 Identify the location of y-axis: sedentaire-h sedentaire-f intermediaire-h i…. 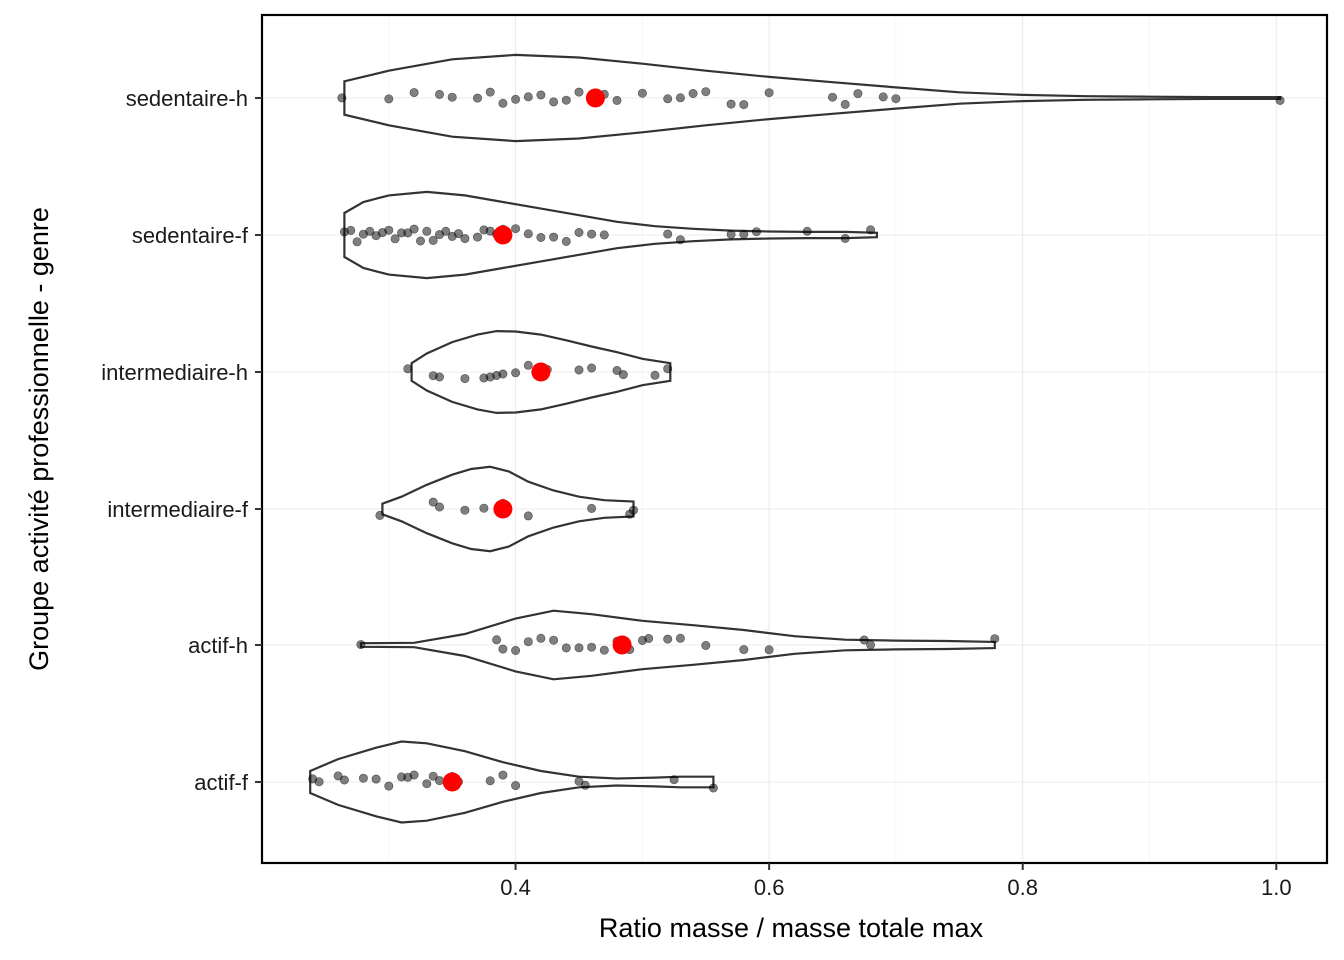
(181, 440).